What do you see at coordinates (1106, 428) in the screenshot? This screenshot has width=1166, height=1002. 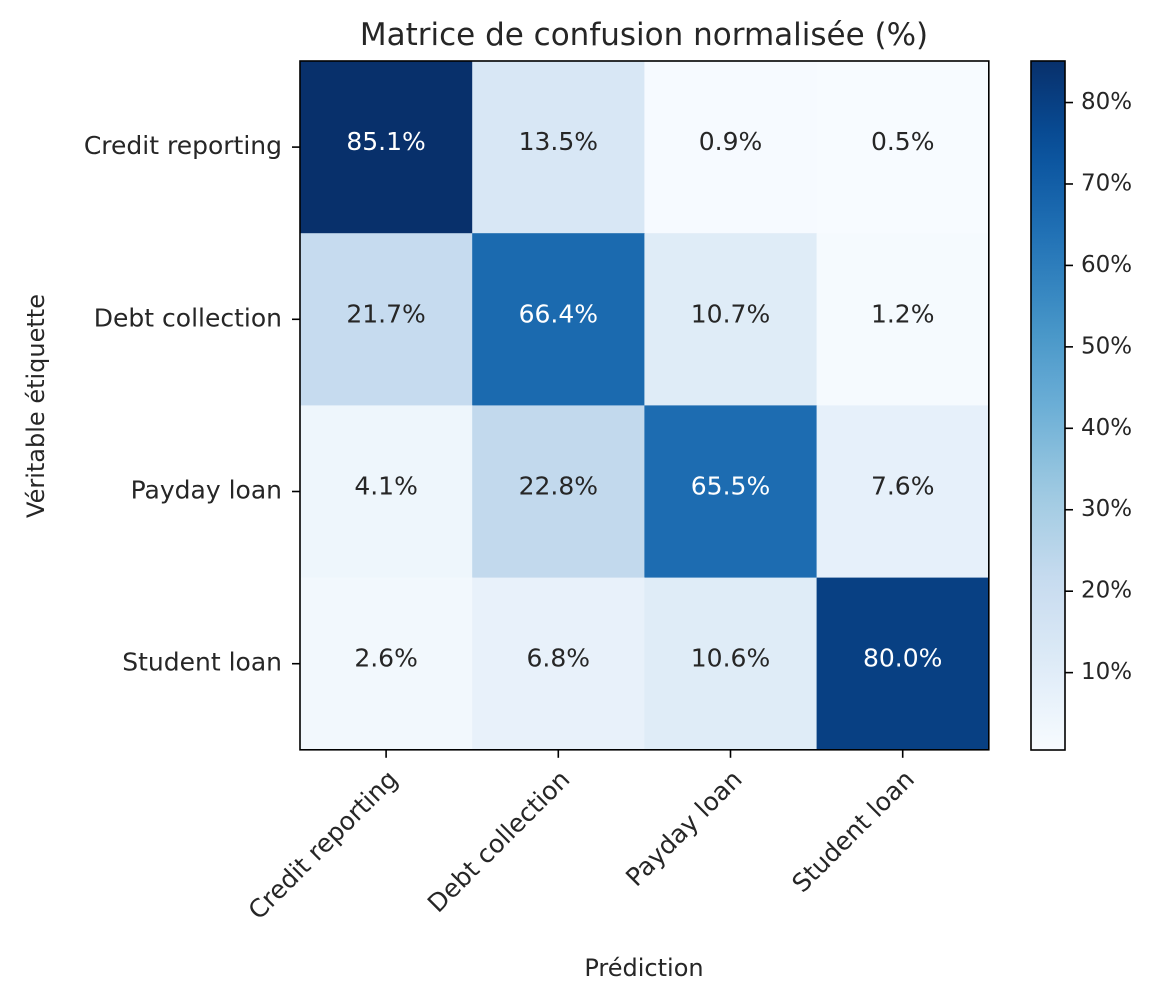 I see `colorbar-tick-label: 40%` at bounding box center [1106, 428].